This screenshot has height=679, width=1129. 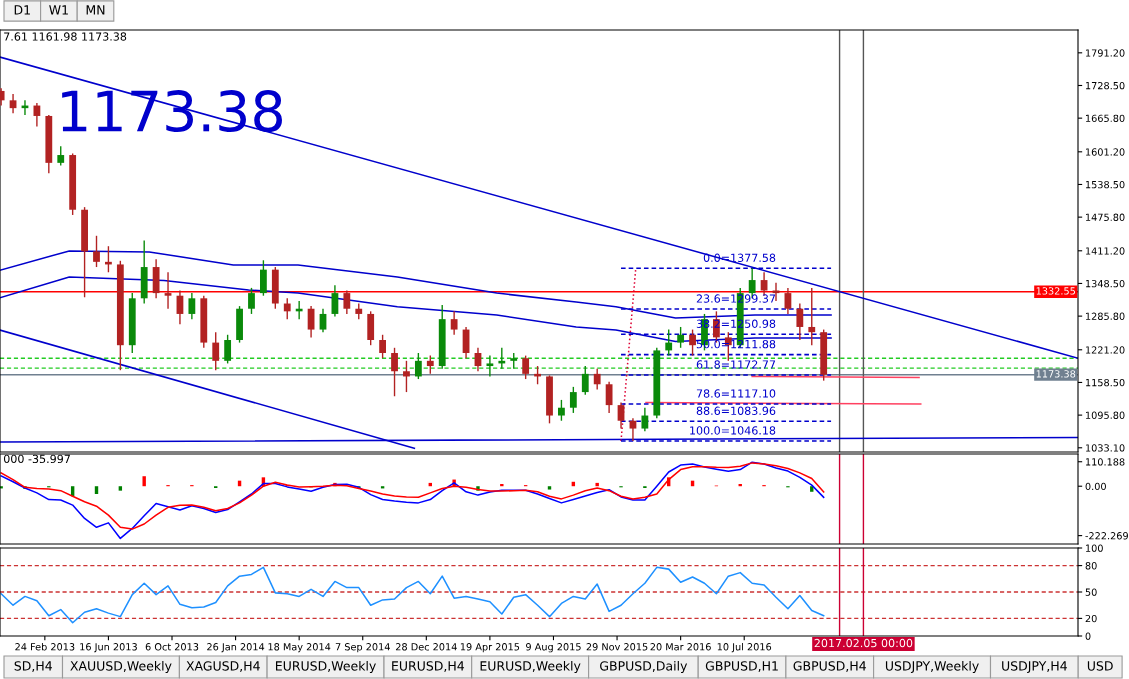 I want to click on y-tick-label: 1728.50, so click(x=1105, y=85).